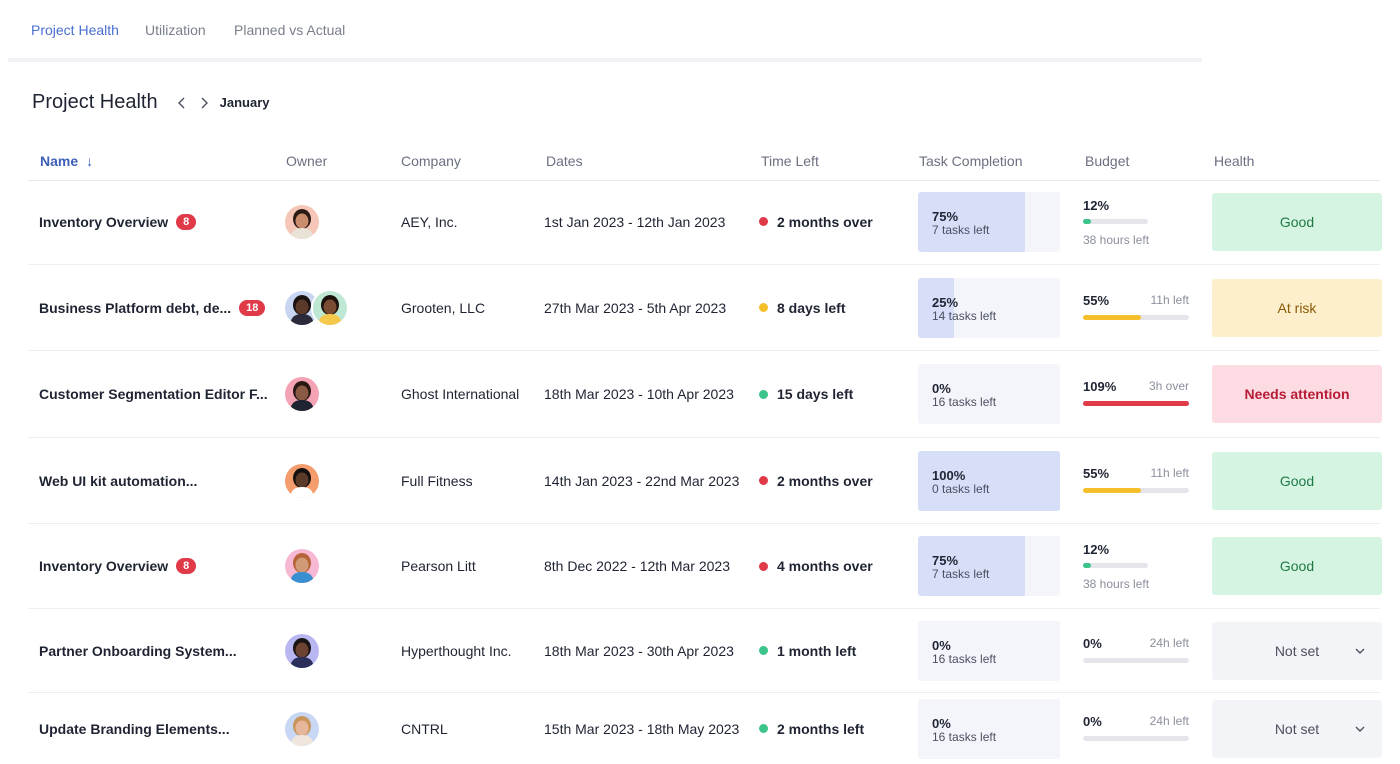 This screenshot has width=1400, height=764. Describe the element at coordinates (186, 221) in the screenshot. I see `notification-badge: 8` at that location.